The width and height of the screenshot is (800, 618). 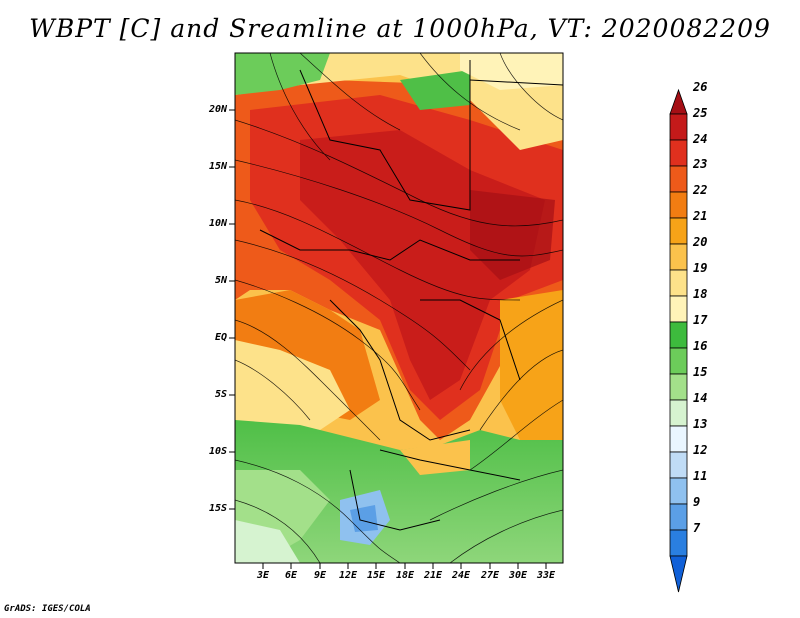 I want to click on colorbar-label-20: 20, so click(x=700, y=242).